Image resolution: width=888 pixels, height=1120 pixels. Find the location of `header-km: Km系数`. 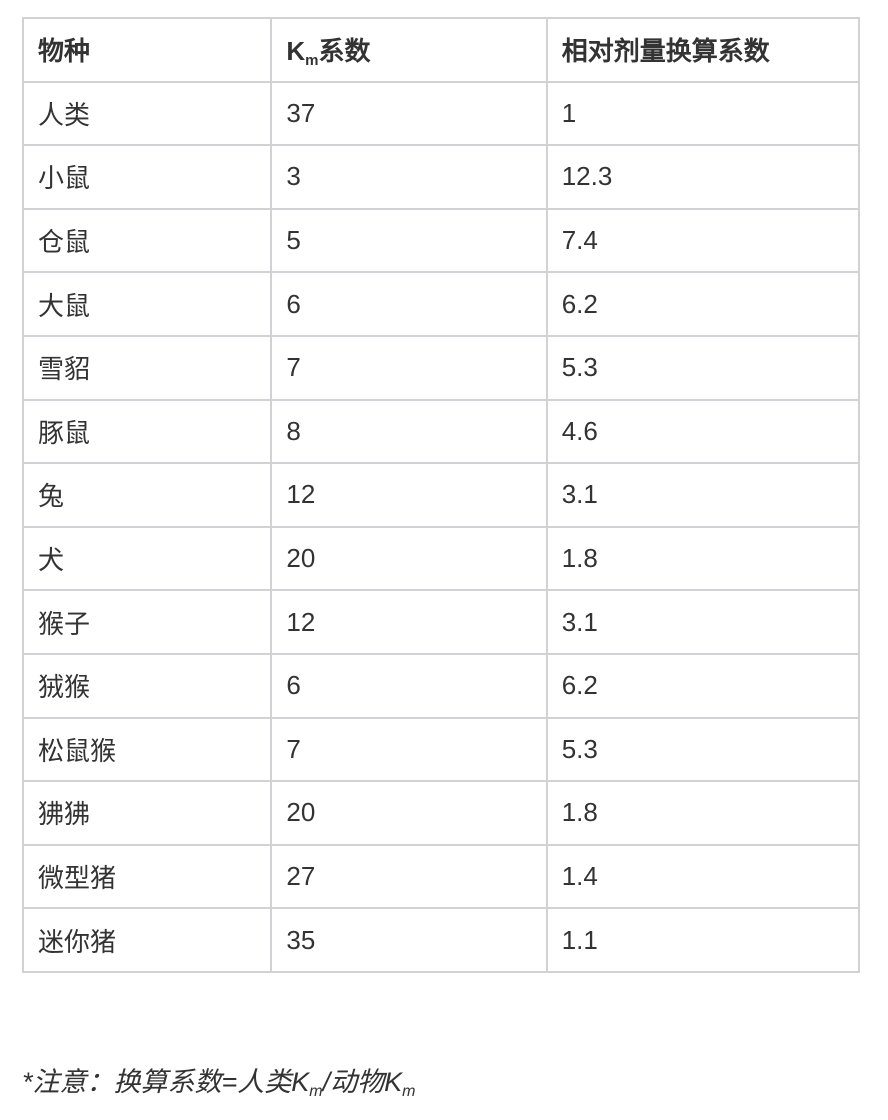

header-km: Km系数 is located at coordinates (409, 50).